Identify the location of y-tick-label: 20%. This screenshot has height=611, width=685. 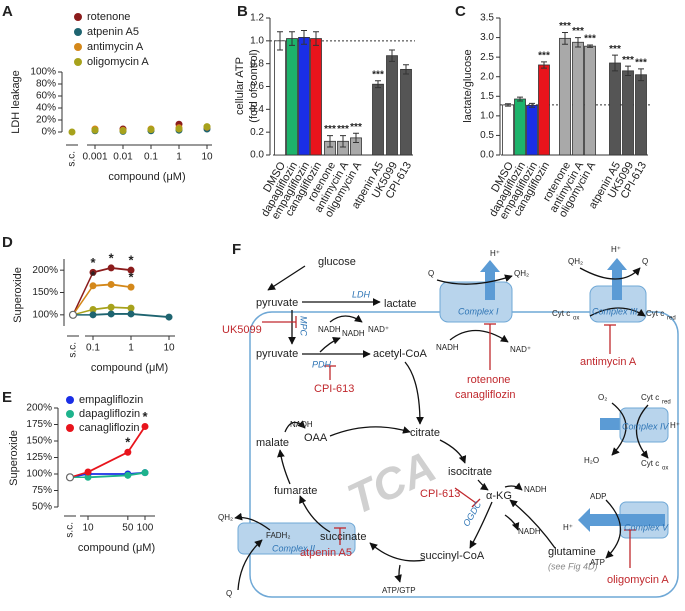
(46, 120).